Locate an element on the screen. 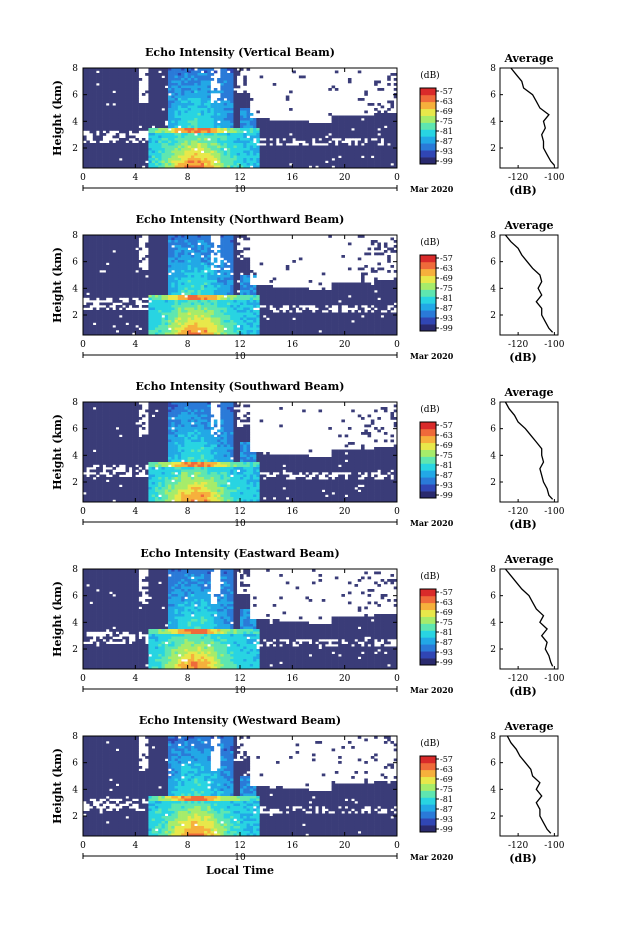 This screenshot has width=617, height=929. colorbar-tick-label: -99 is located at coordinates (446, 328).